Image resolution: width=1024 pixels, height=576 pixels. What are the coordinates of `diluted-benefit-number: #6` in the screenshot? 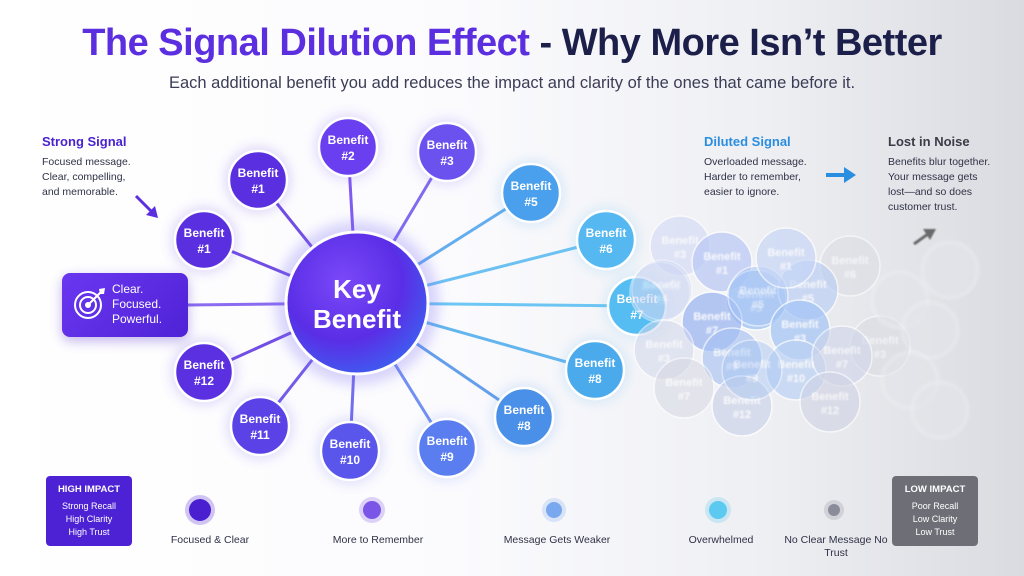 It's located at (850, 275).